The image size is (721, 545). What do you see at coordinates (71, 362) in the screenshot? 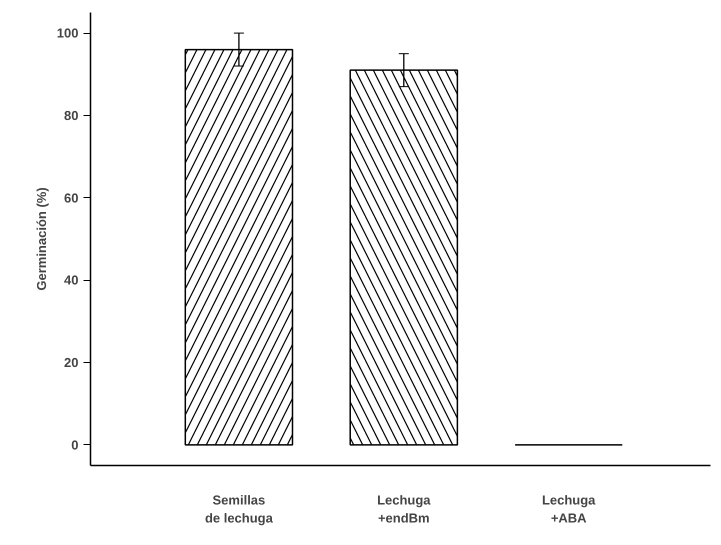
I see `y-tick-label: 20` at bounding box center [71, 362].